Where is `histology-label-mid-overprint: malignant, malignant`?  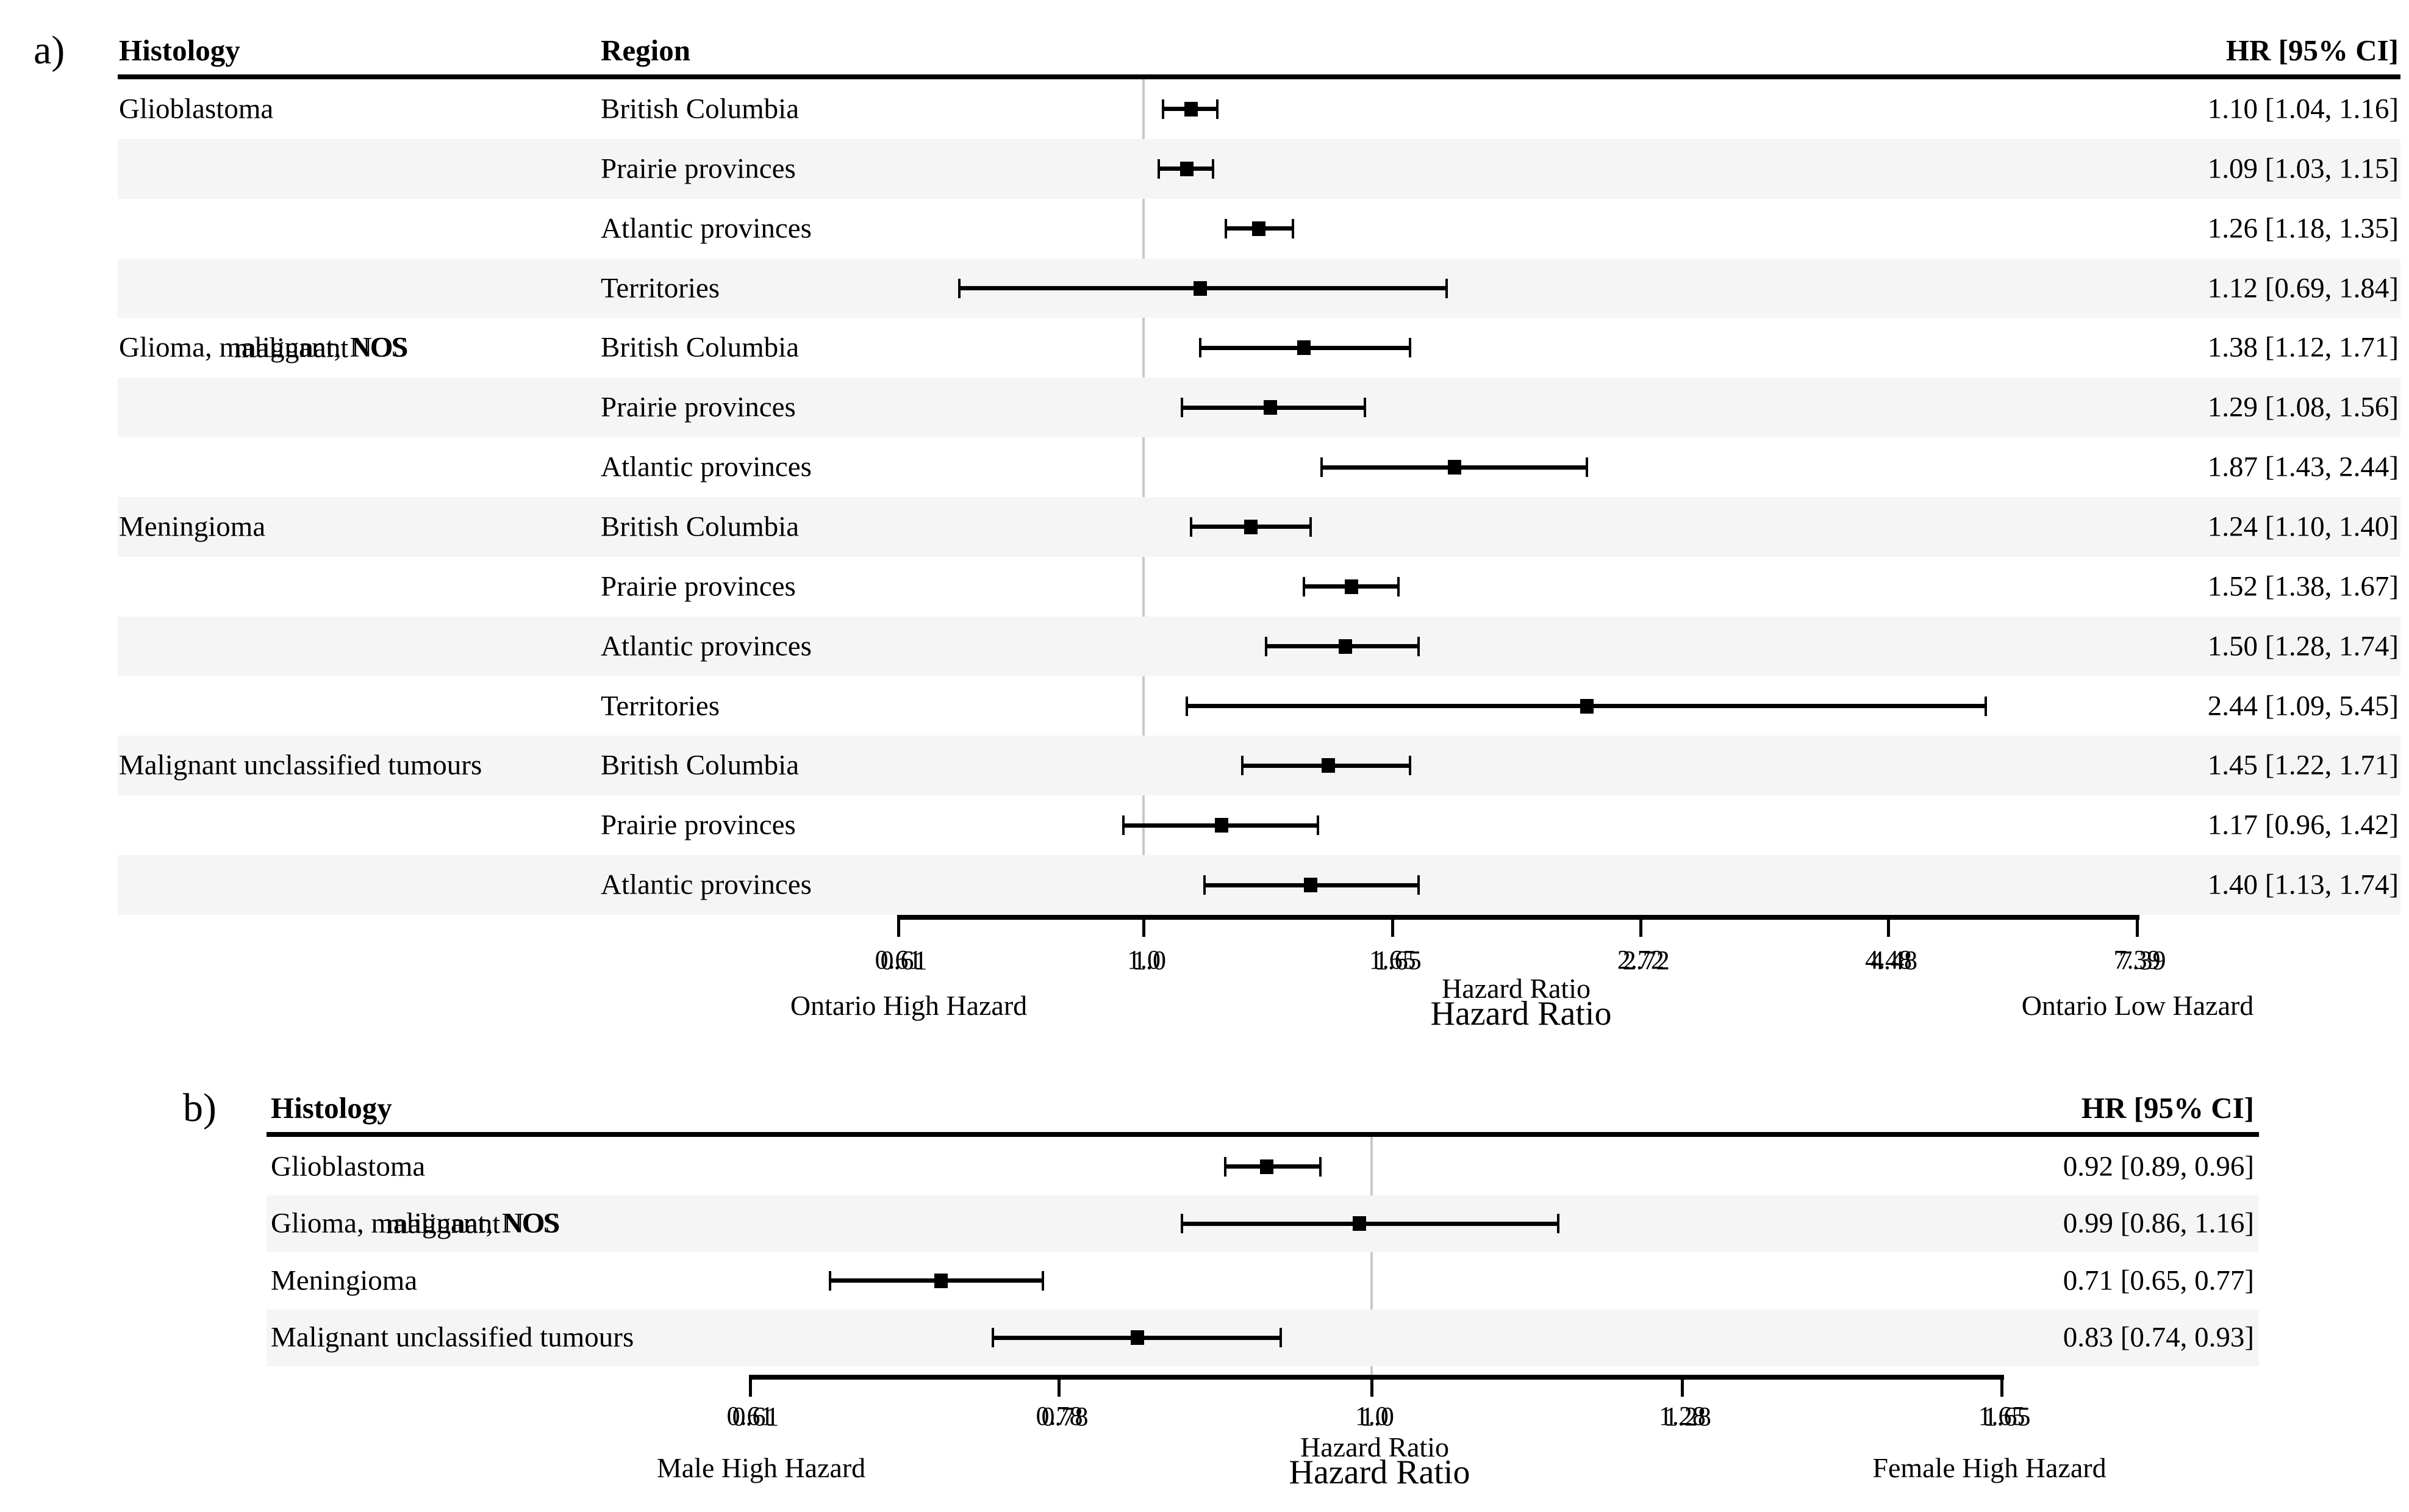 histology-label-mid-overprint: malignant, malignant is located at coordinates (436, 1223).